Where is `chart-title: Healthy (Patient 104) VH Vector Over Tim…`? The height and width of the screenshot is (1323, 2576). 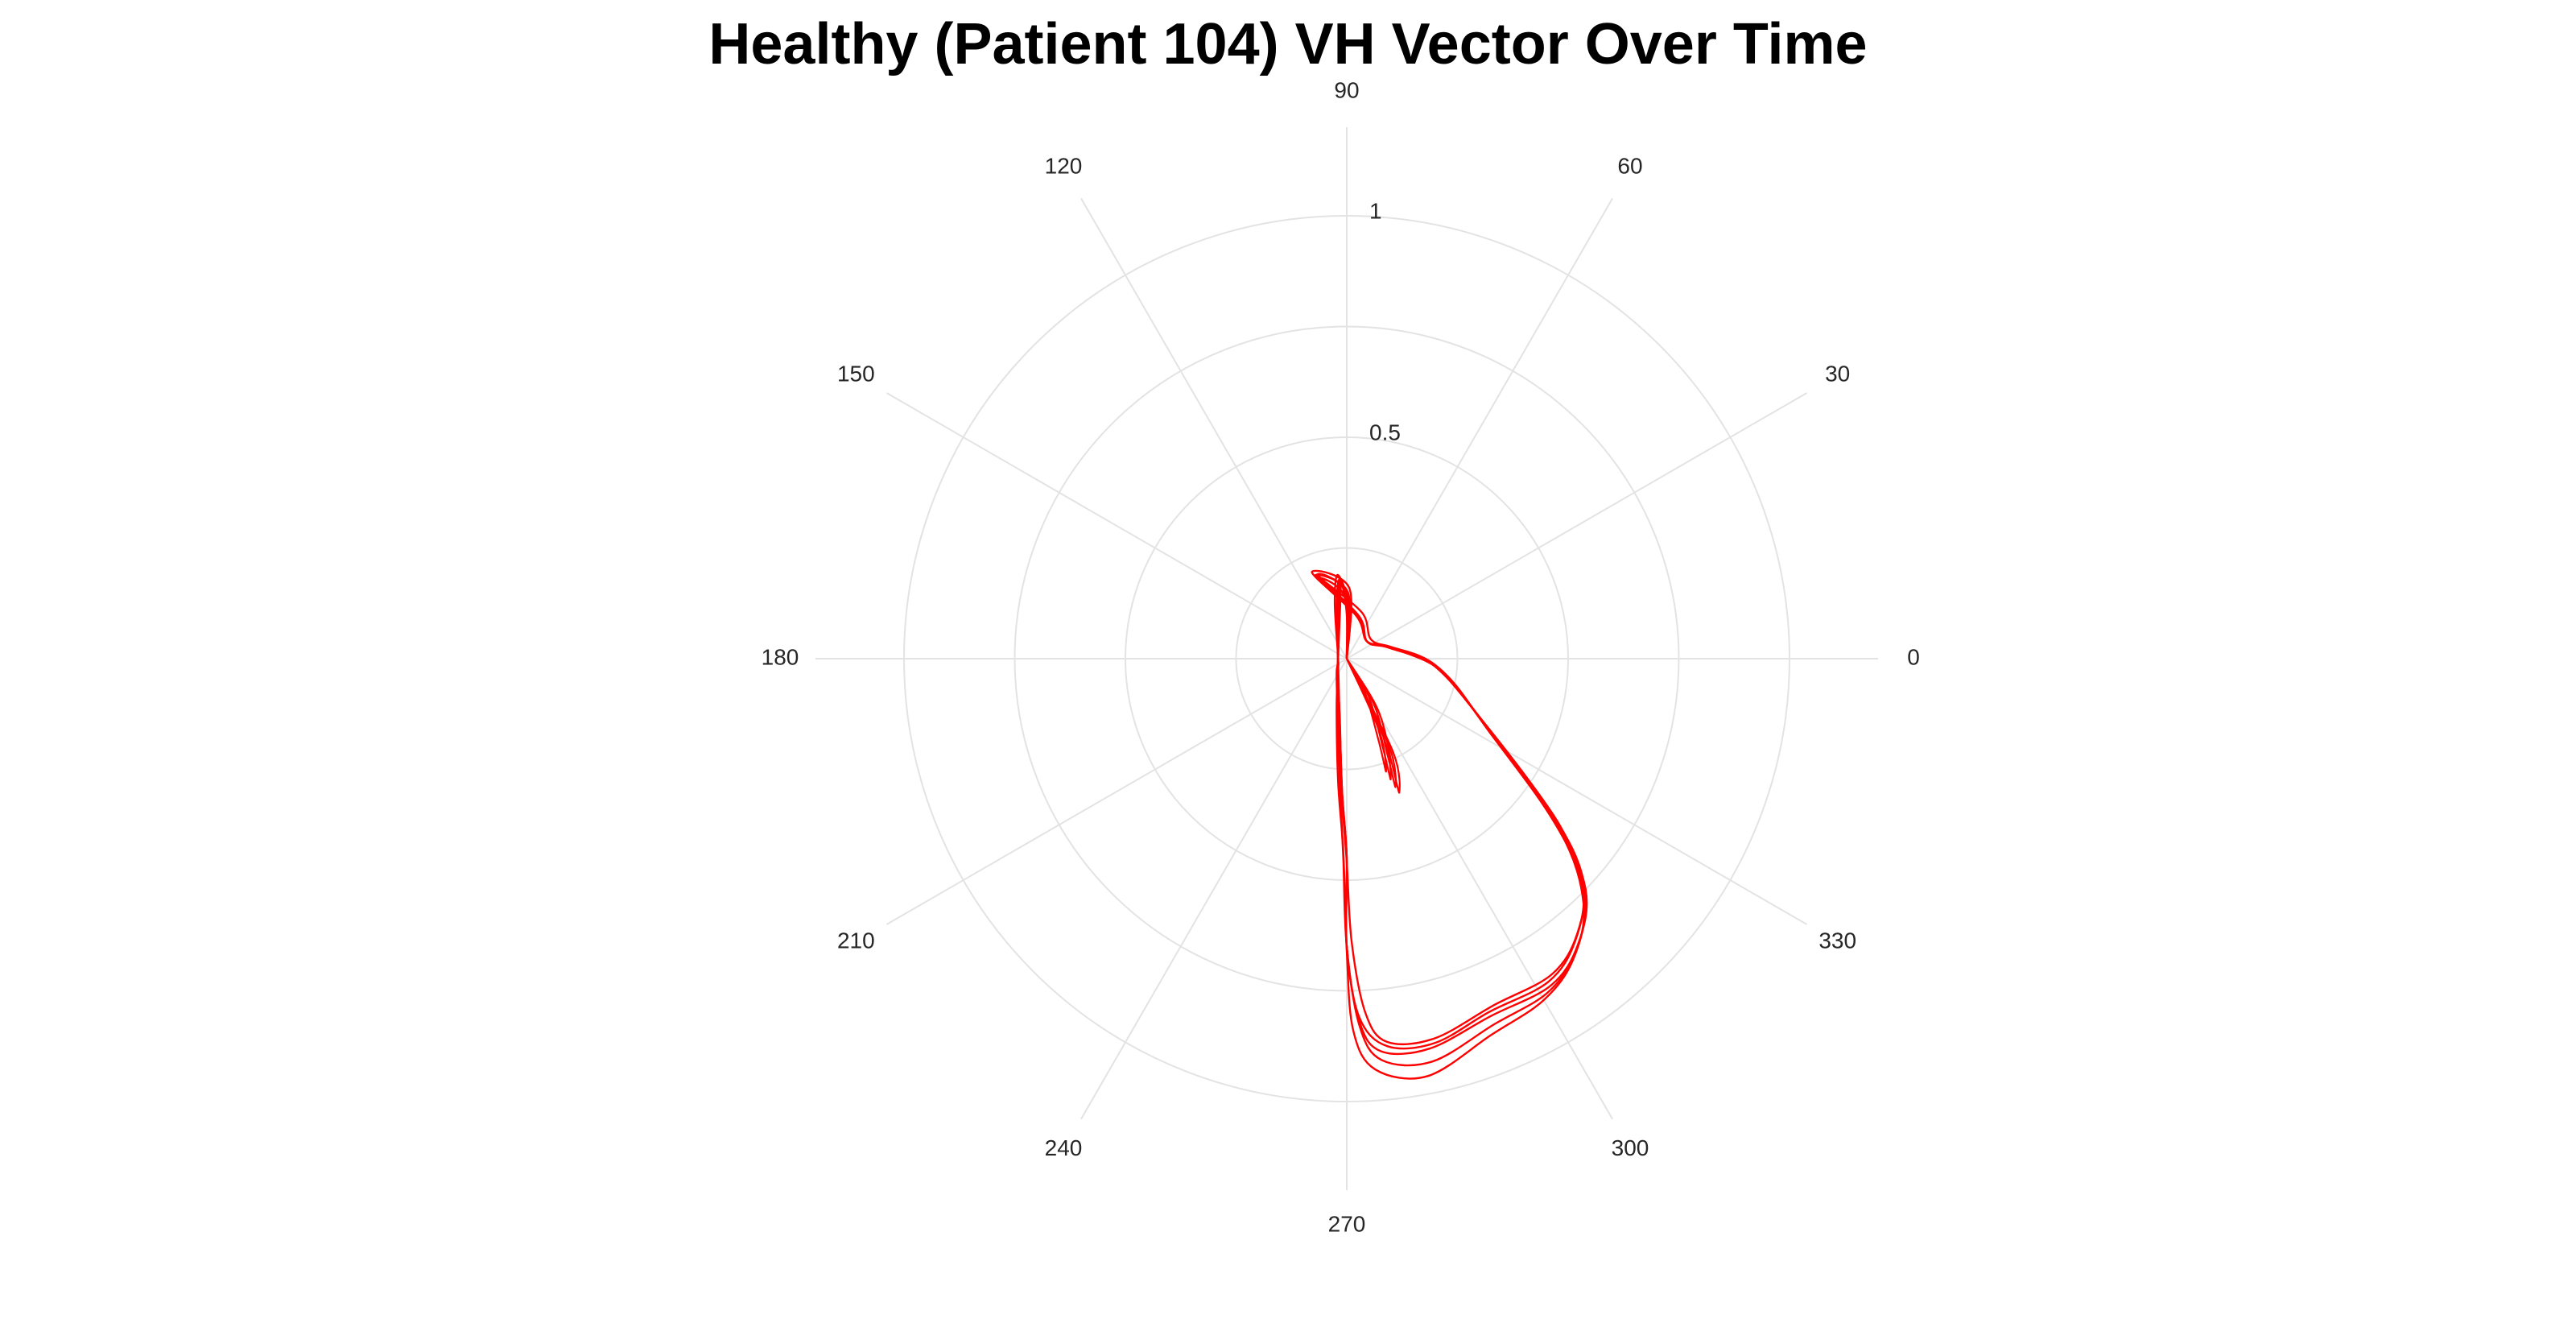
chart-title: Healthy (Patient 104) VH Vector Over Tim… is located at coordinates (1288, 44).